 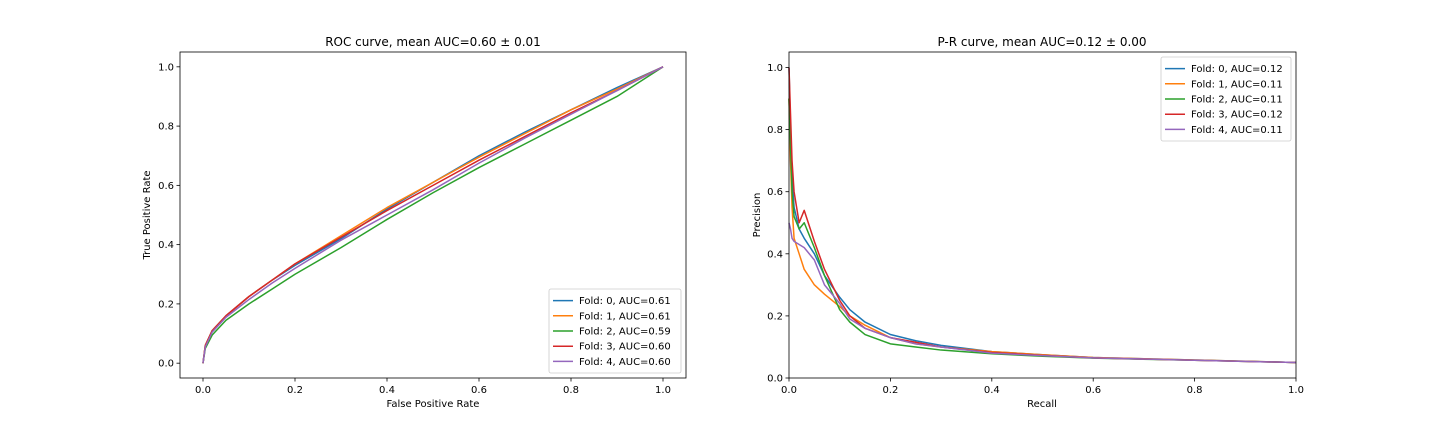 I want to click on pr-x-tick-label-2: 0.4, so click(x=992, y=390).